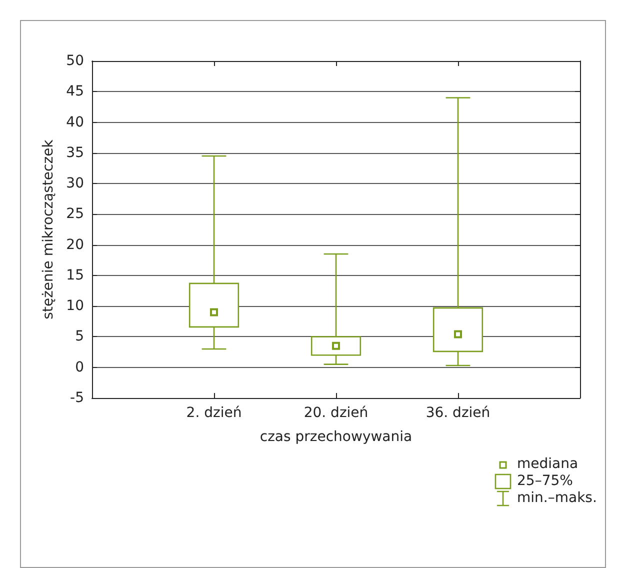 Image resolution: width=626 pixels, height=568 pixels. I want to click on x-tick-label: 2. dzień, so click(214, 413).